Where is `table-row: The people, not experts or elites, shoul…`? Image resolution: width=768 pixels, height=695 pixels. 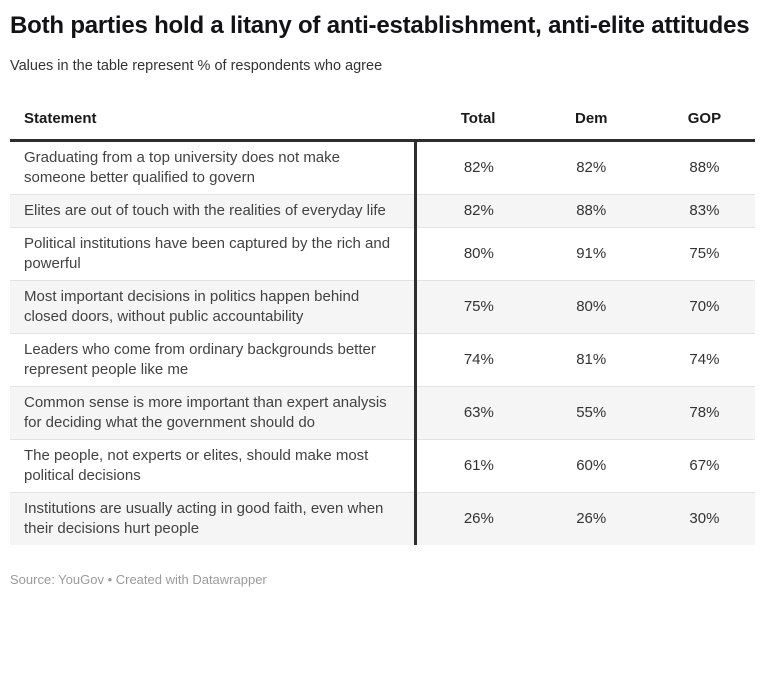
table-row: The people, not experts or elites, shoul… is located at coordinates (382, 466).